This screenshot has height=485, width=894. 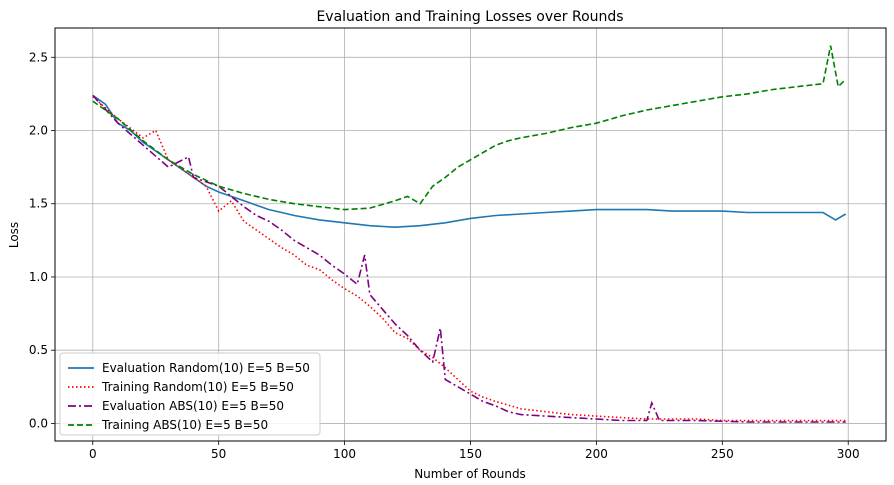 What do you see at coordinates (93, 454) in the screenshot?
I see `x-tick-label: 0` at bounding box center [93, 454].